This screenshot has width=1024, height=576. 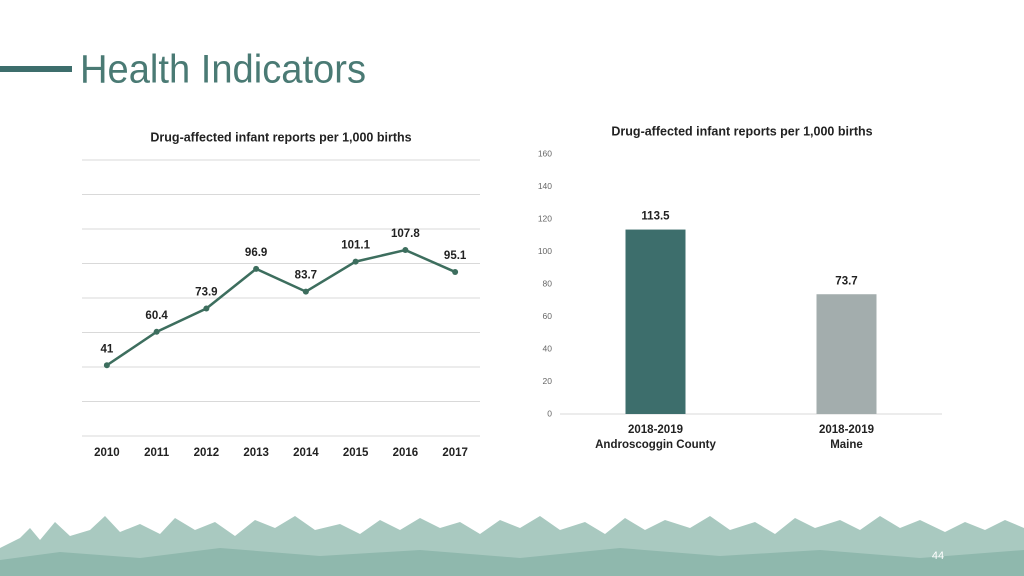 What do you see at coordinates (455, 453) in the screenshot?
I see `x-tick-label: 2017` at bounding box center [455, 453].